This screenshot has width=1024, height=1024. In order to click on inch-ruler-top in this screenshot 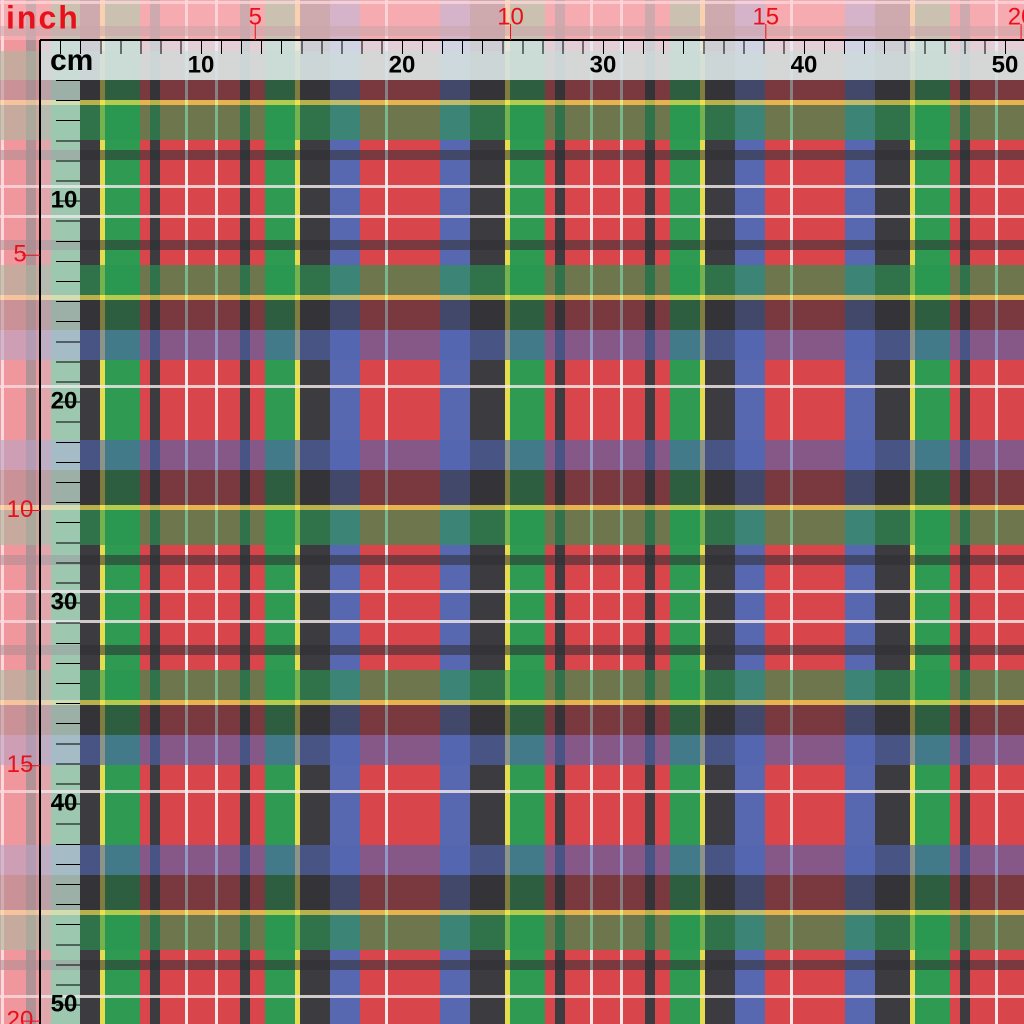, I will do `click(512, 20)`.